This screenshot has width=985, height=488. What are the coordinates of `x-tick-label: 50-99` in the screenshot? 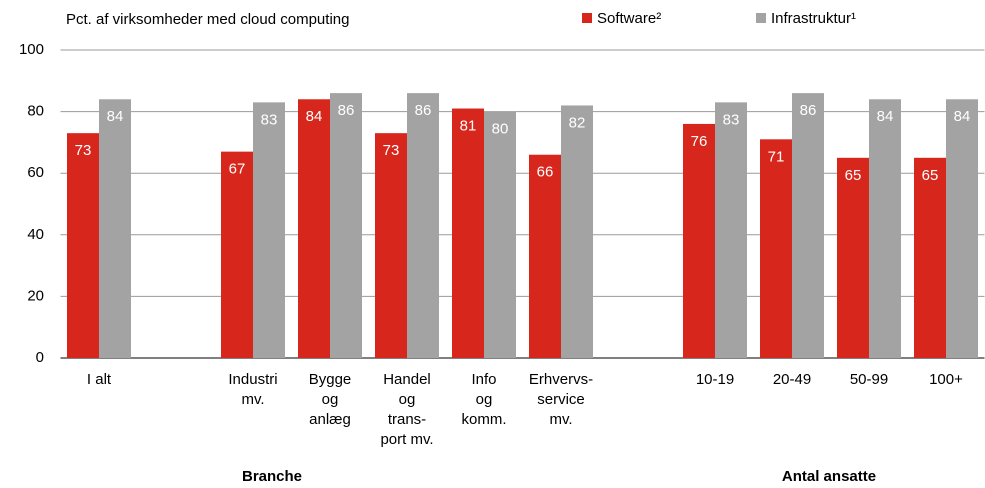 It's located at (869, 379).